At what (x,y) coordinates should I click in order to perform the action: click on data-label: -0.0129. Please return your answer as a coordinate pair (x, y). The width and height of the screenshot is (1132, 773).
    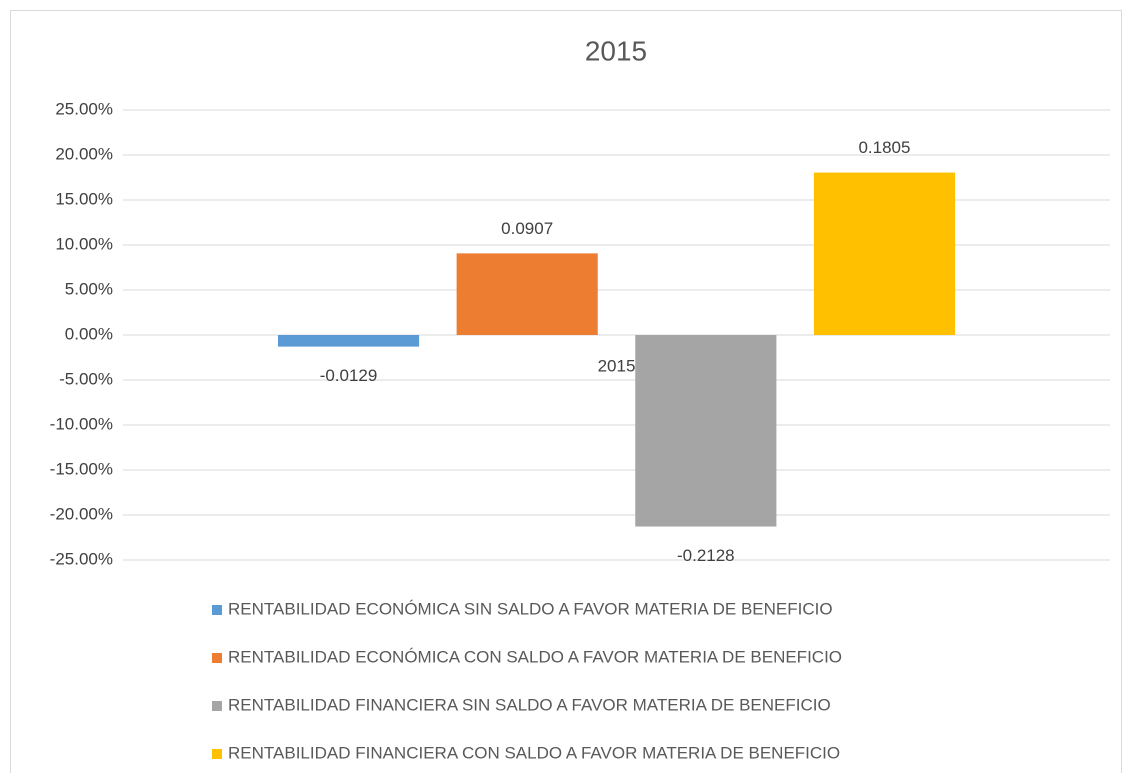
    Looking at the image, I should click on (349, 375).